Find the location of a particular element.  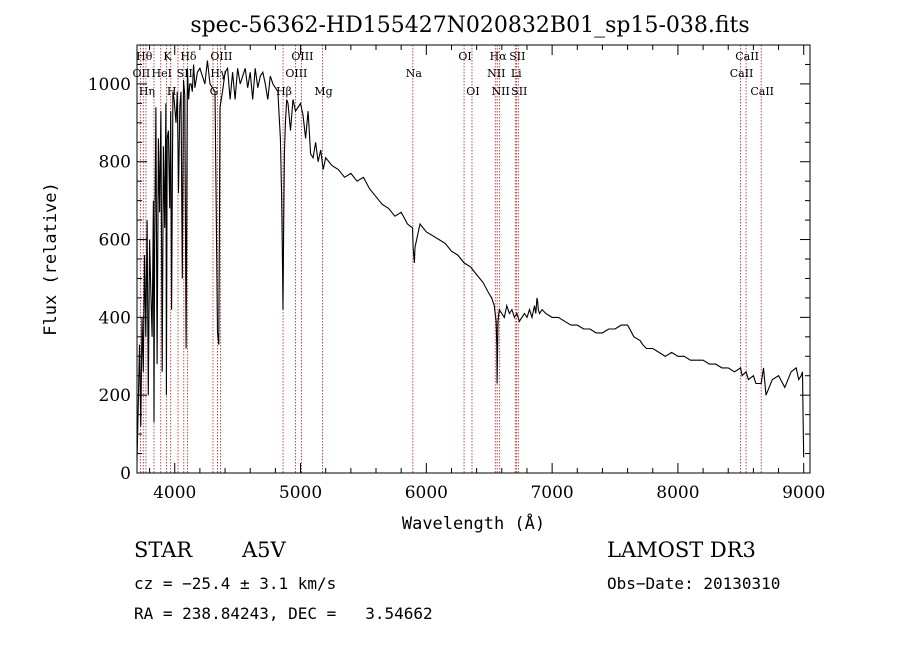

spectral-line-label: K is located at coordinates (167, 56).